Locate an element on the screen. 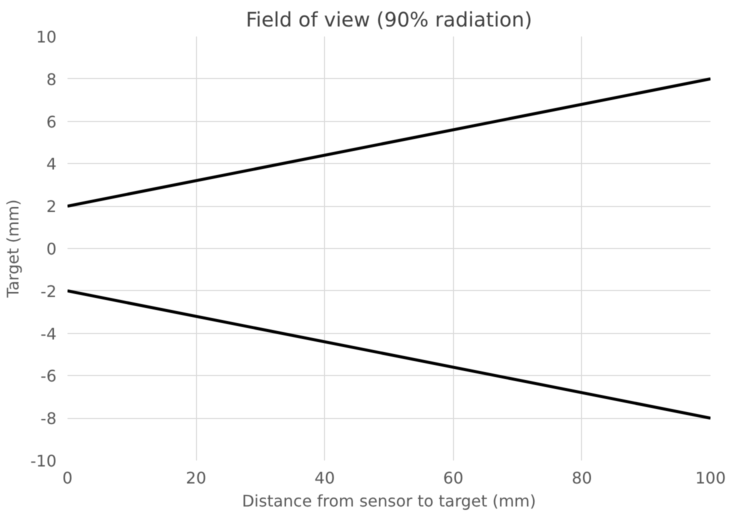 This screenshot has height=517, width=749. y-tick-label: -4 is located at coordinates (48, 334).